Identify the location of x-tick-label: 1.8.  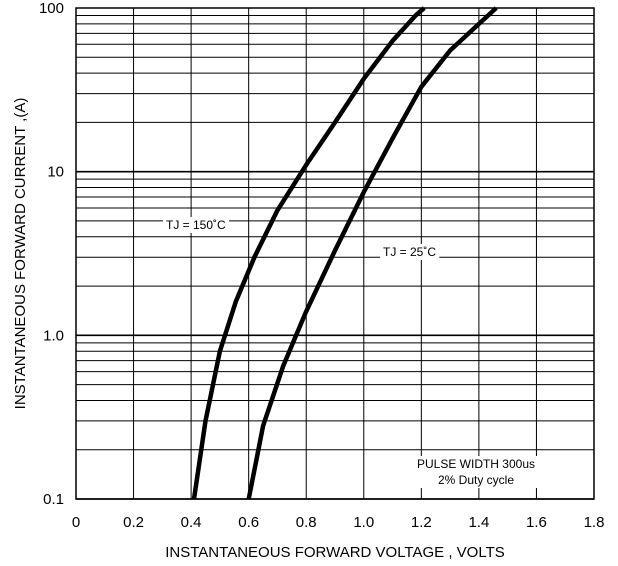
(594, 522).